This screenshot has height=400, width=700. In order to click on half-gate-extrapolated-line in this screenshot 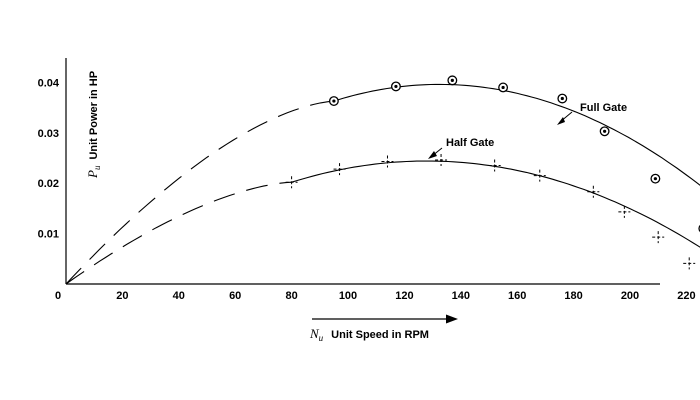, I will do `click(178, 233)`.